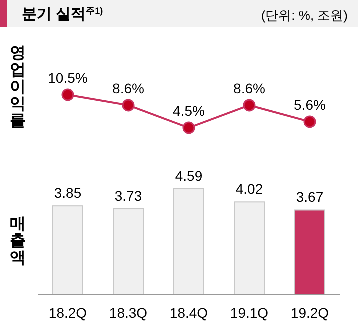 Image resolution: width=358 pixels, height=325 pixels. I want to click on x-tick-label: 18.2Q, so click(68, 313).